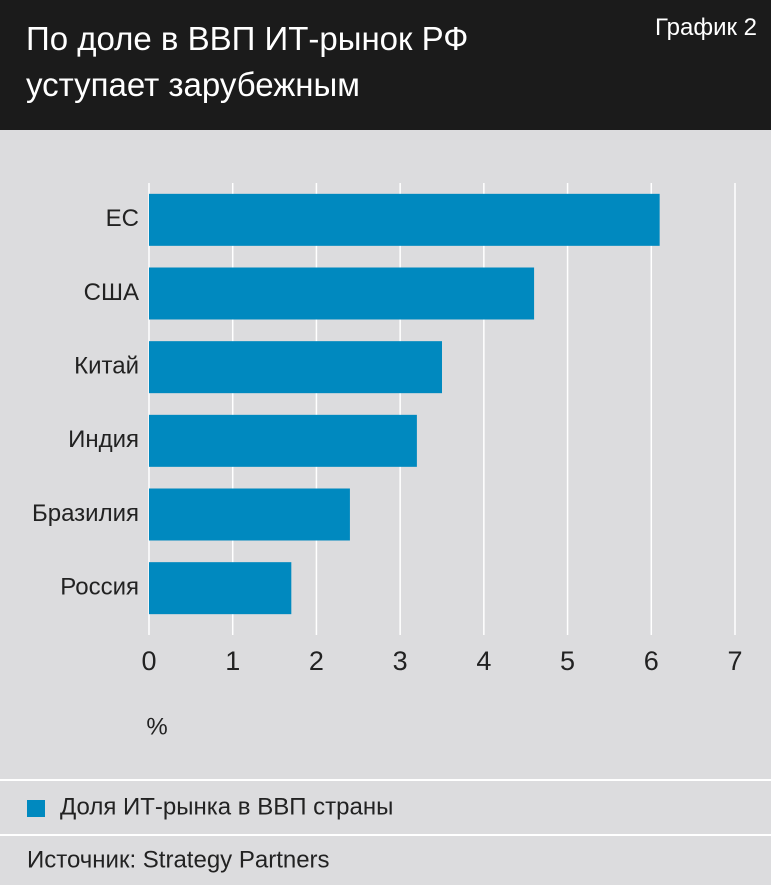  What do you see at coordinates (111, 292) in the screenshot?
I see `y-tick-label: США` at bounding box center [111, 292].